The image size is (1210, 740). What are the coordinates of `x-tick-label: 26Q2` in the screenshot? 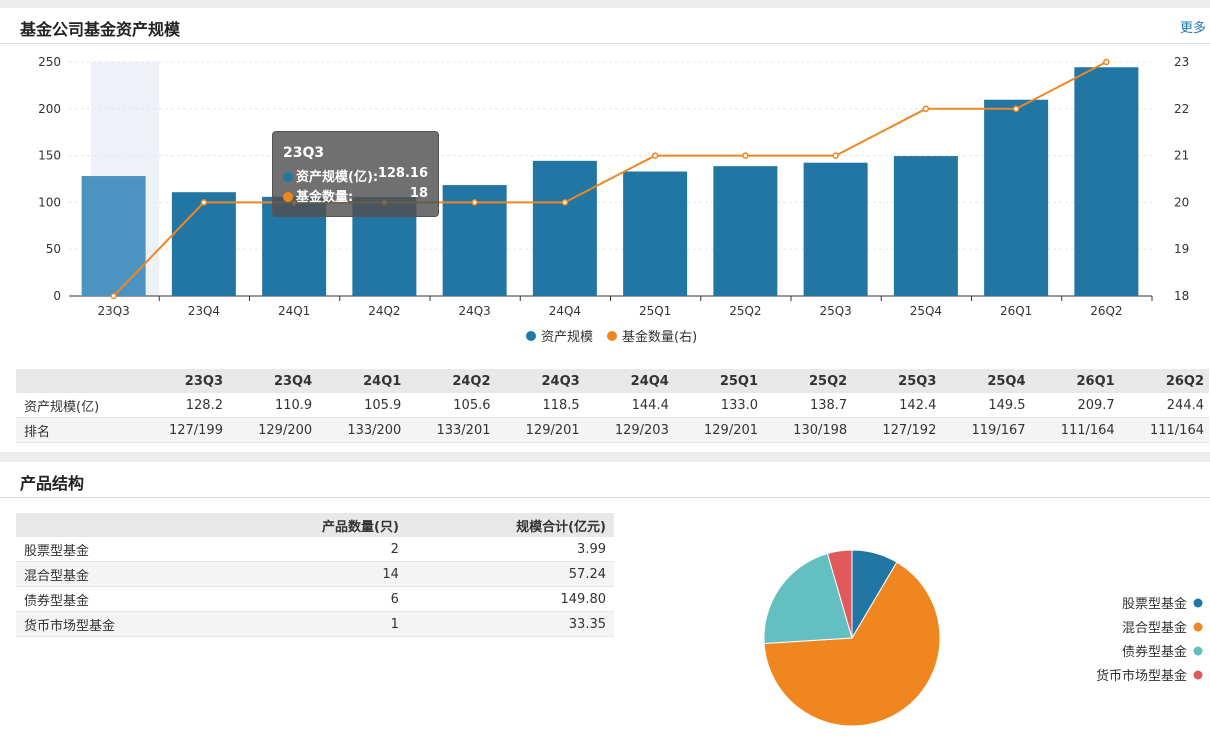 It's located at (1106, 311).